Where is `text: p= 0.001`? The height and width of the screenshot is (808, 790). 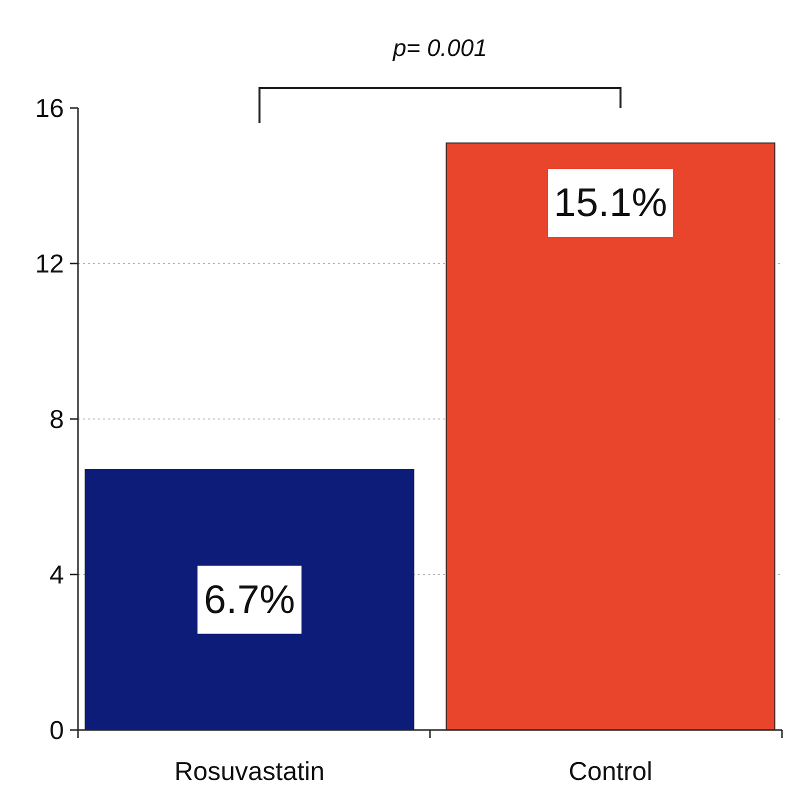 text: p= 0.001 is located at coordinates (440, 48).